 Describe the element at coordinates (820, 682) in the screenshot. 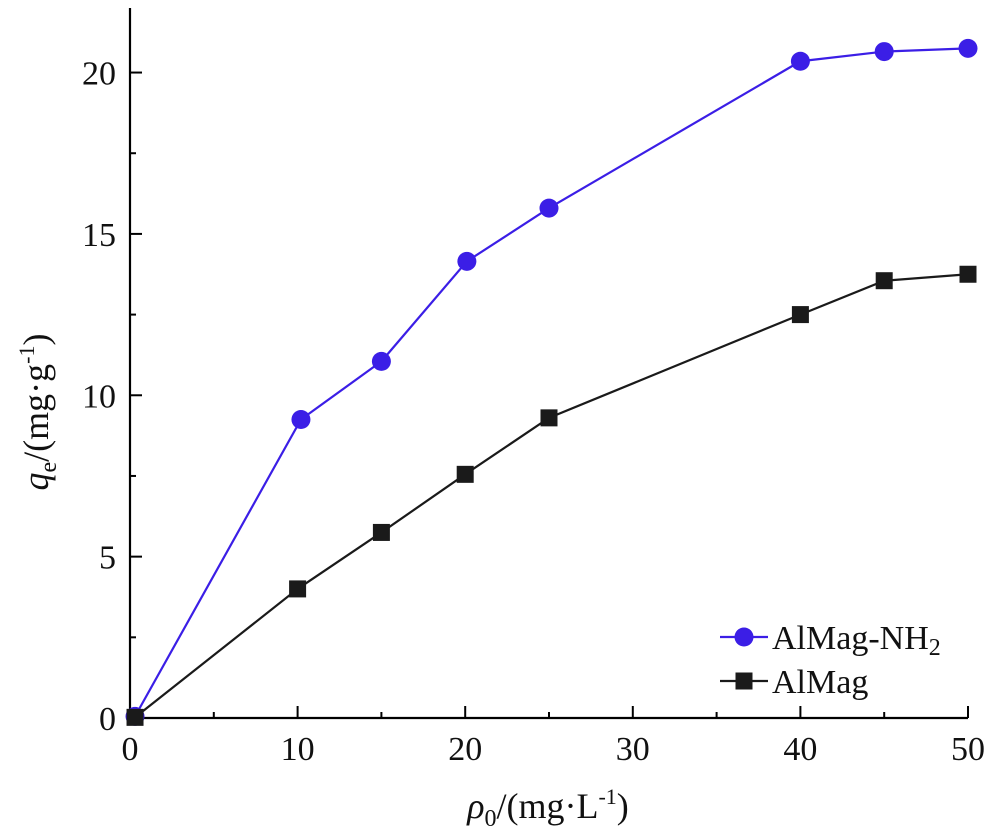

I see `legend-label: AlMag` at that location.